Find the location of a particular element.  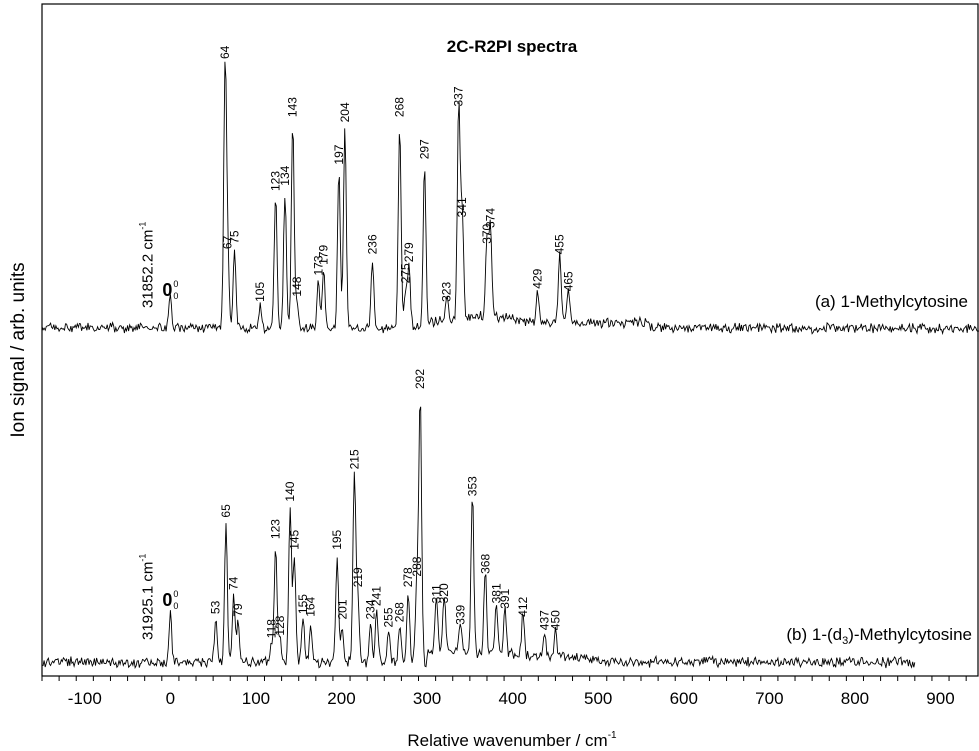

peak-label: 353 is located at coordinates (472, 486).